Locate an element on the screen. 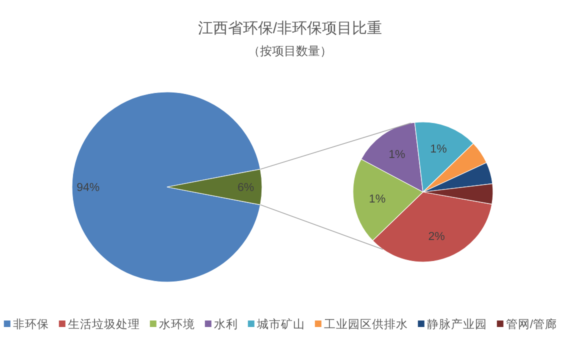 This screenshot has height=354, width=561. legend-label: 水环境 is located at coordinates (176, 324).